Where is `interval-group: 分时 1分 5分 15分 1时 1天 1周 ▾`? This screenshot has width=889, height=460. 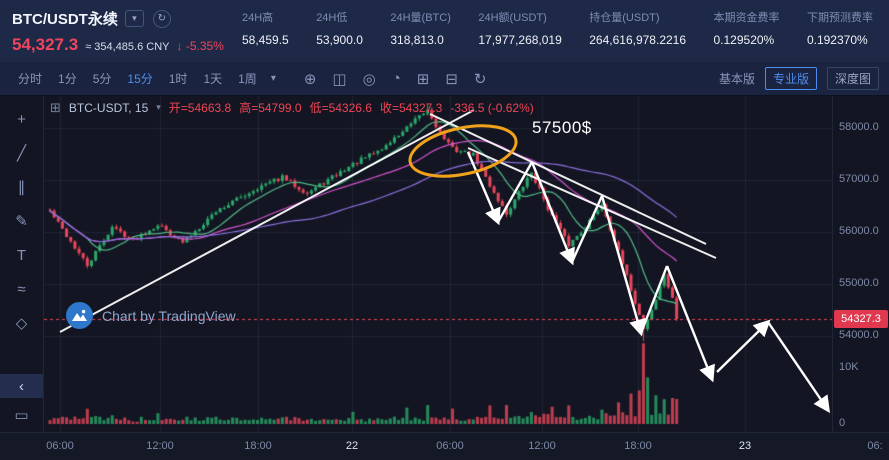
interval-group: 分时 1分 5分 15分 1时 1天 1周 ▾ is located at coordinates (146, 78).